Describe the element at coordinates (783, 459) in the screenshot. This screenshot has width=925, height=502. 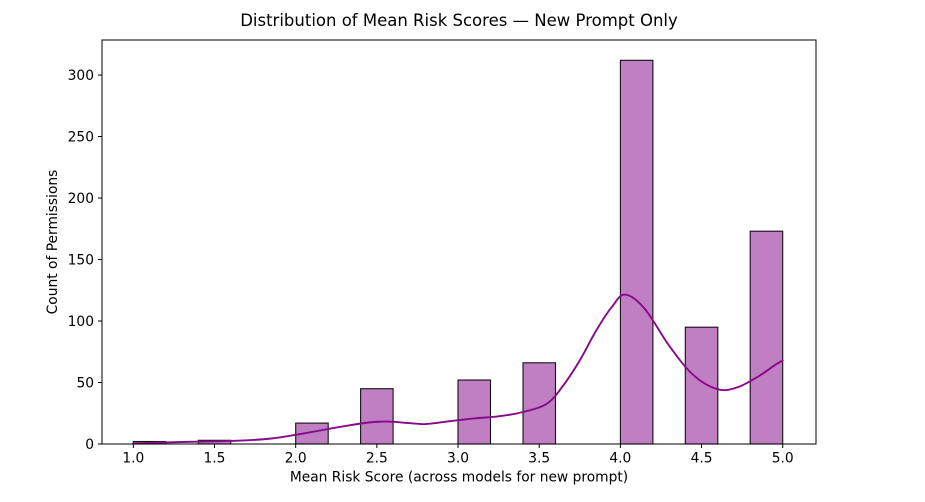
I see `x-tick-label: 5.0` at that location.